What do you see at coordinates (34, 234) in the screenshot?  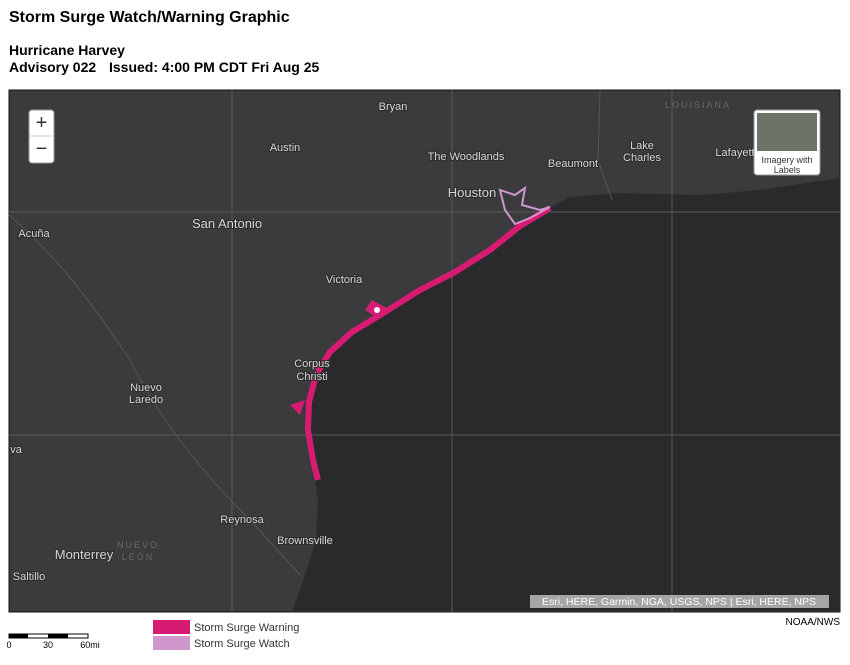 I see `city-label: Acuña` at bounding box center [34, 234].